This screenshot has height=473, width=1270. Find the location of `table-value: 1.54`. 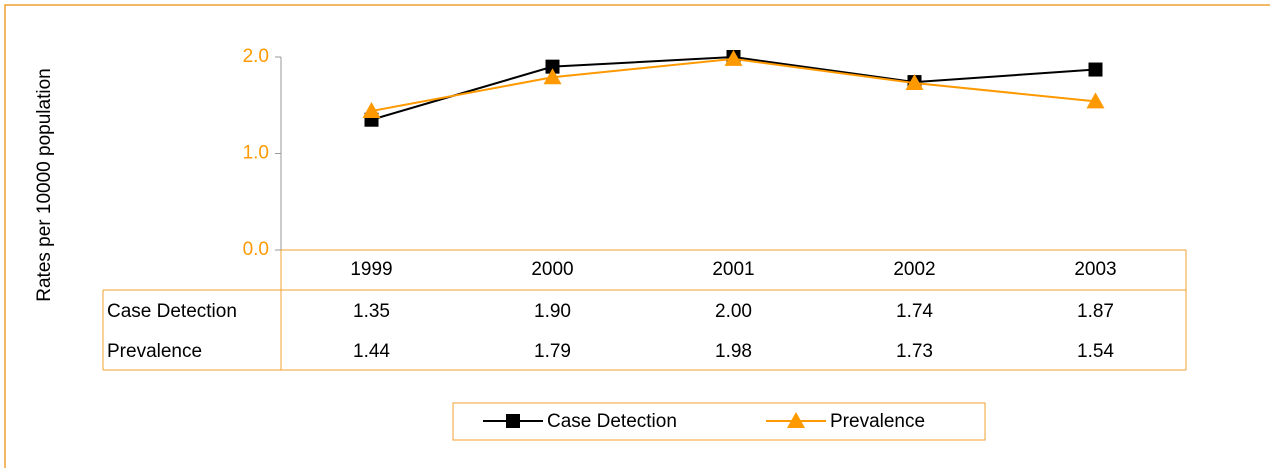

table-value: 1.54 is located at coordinates (1095, 351).